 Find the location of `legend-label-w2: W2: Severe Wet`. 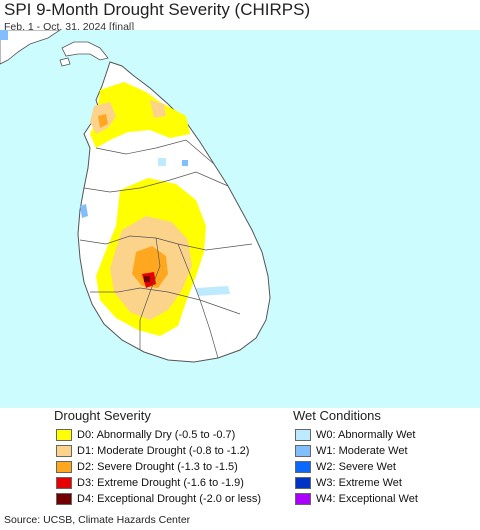

legend-label-w2: W2: Severe Wet is located at coordinates (356, 467).